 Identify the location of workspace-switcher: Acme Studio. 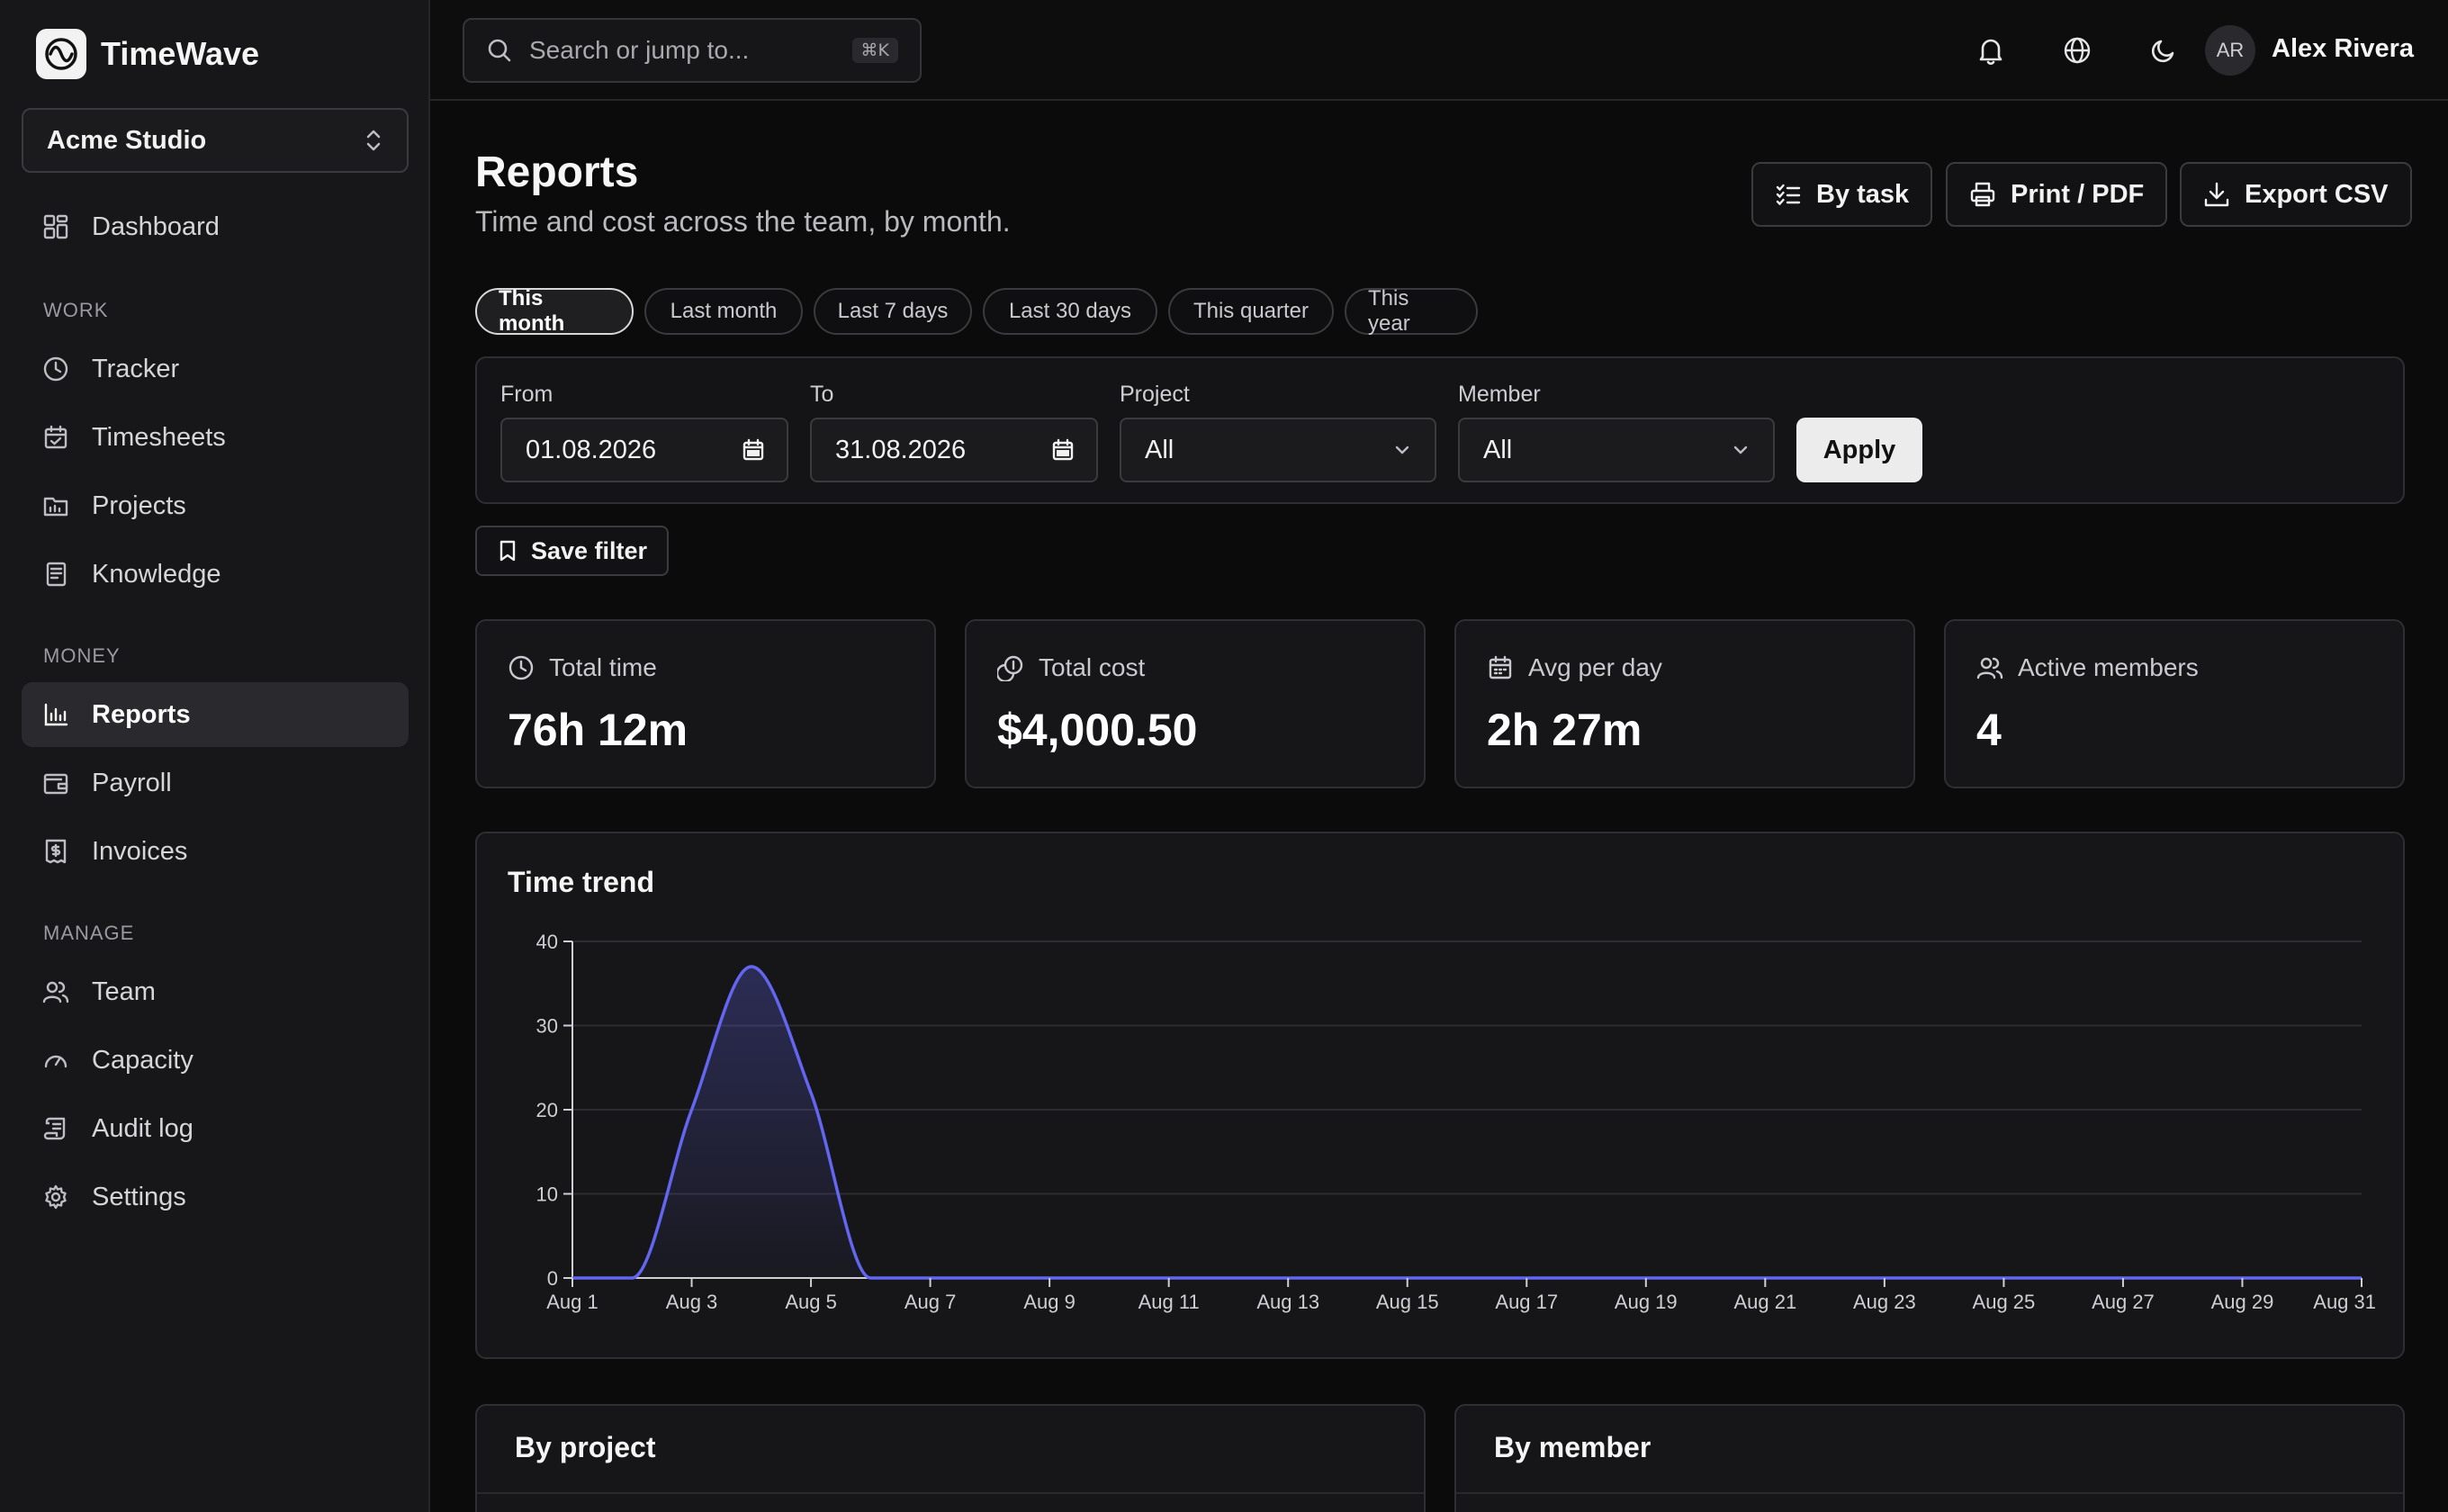
(216, 140).